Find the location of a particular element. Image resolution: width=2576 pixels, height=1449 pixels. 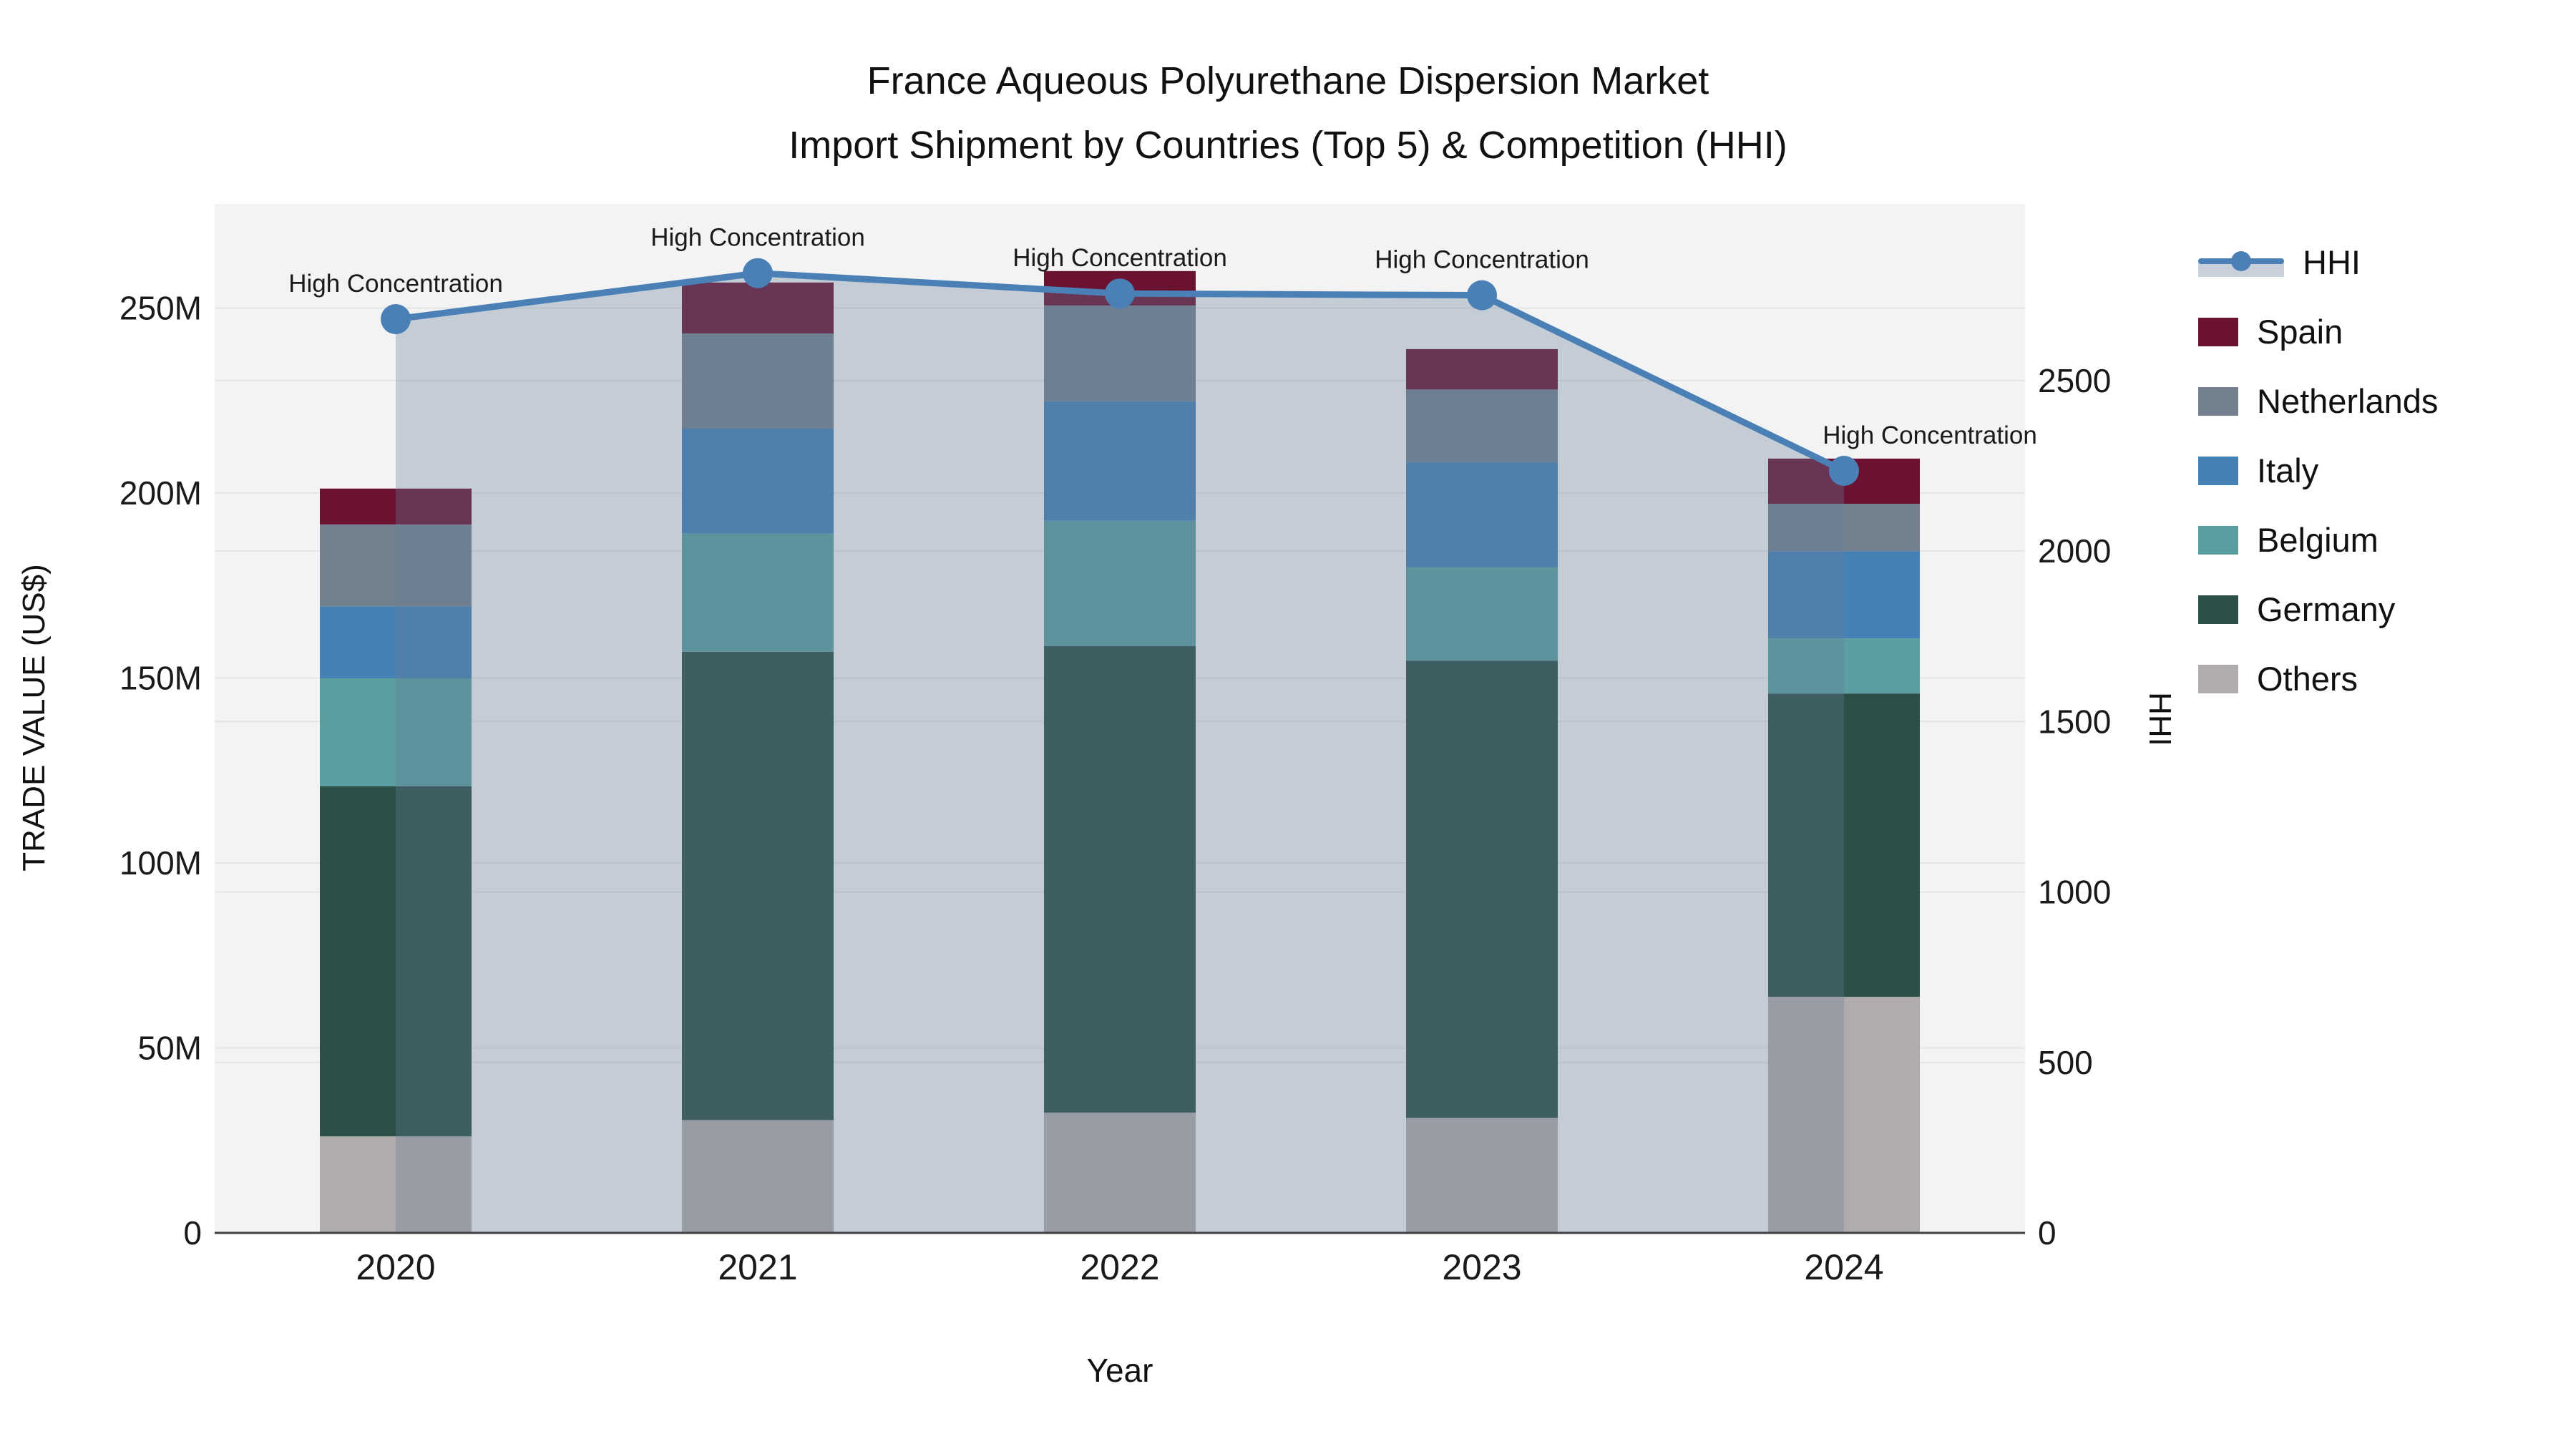

netherlands-swatch-icon is located at coordinates (2218, 401).